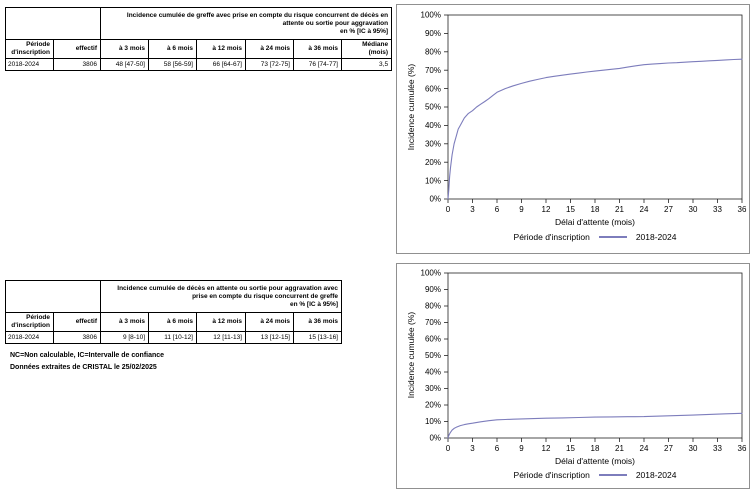 This screenshot has height=491, width=750. I want to click on svg-text: 80%, so click(433, 306).